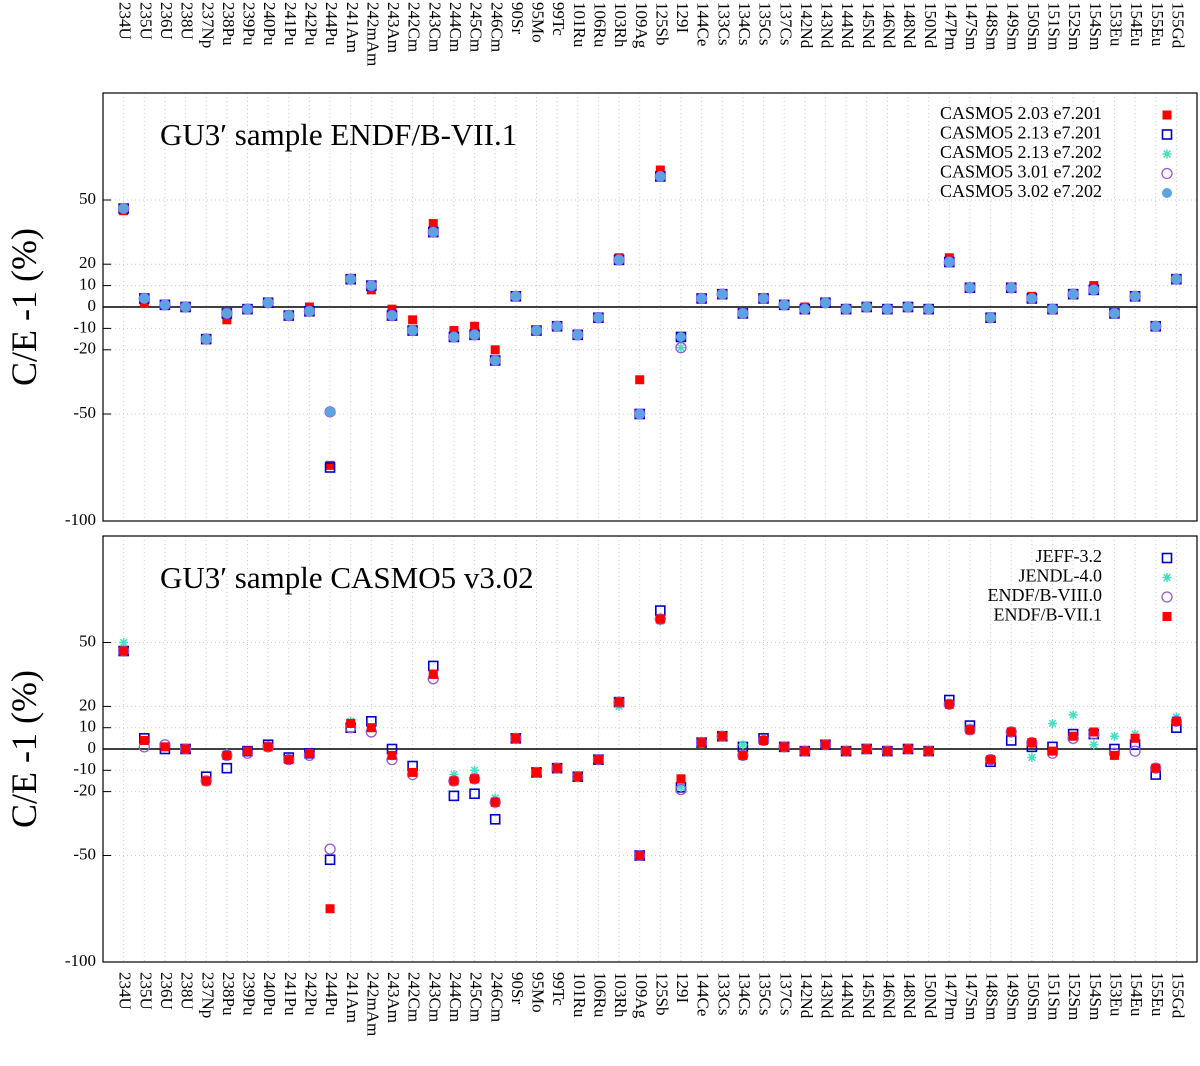 The image size is (1200, 1066). I want to click on category-label: 144Ce, so click(703, 994).